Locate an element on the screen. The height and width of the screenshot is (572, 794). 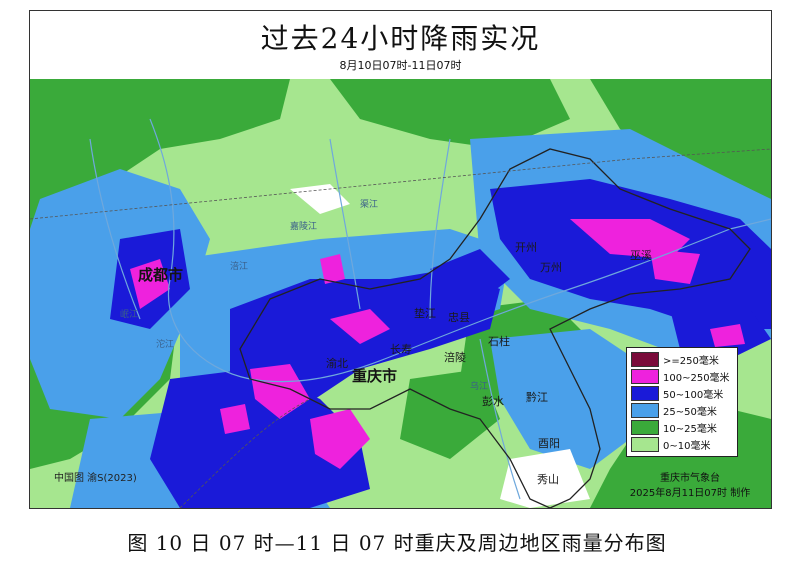
river-jialingjiang: 嘉陵江 is located at coordinates (304, 227).